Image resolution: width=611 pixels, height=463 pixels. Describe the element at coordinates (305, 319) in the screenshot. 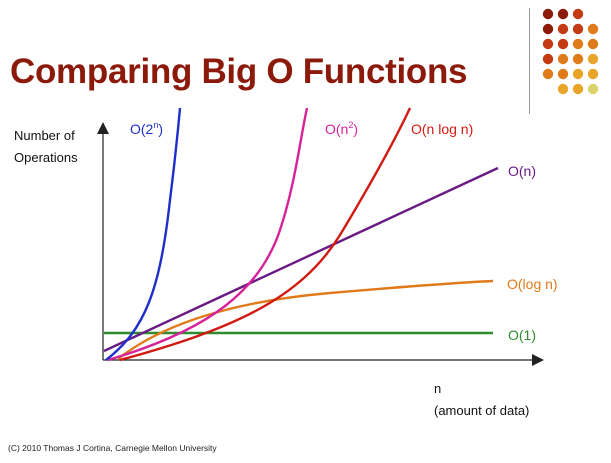

I see `curve-o-log-n` at that location.